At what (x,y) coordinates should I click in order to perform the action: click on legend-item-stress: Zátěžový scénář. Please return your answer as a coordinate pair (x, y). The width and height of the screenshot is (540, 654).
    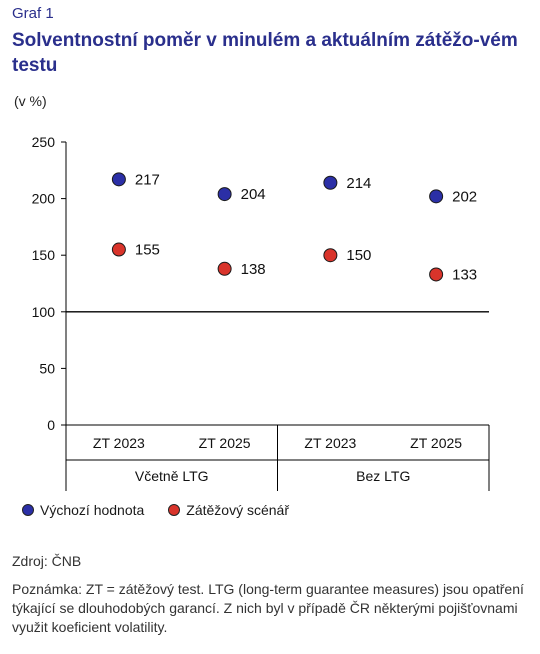
    Looking at the image, I should click on (228, 510).